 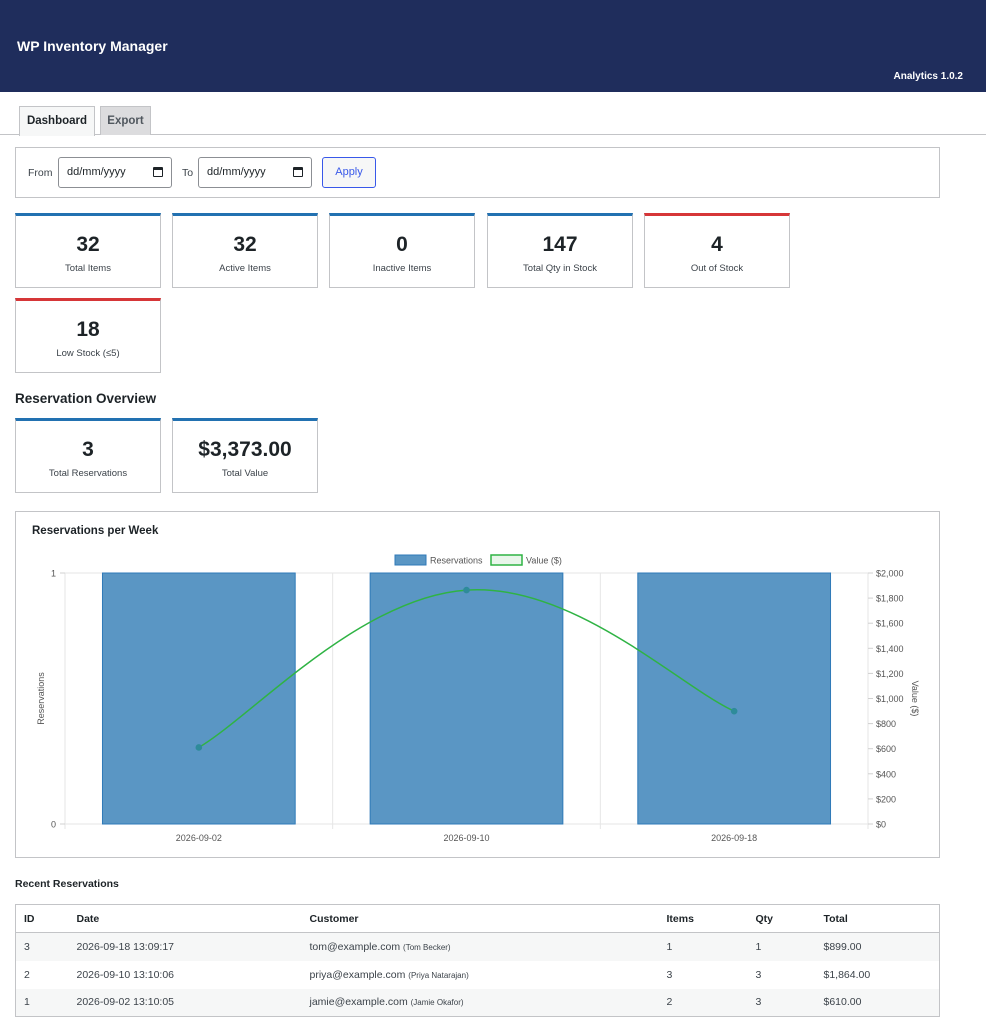 What do you see at coordinates (560, 268) in the screenshot?
I see `stat-label: Total Qty in Stock` at bounding box center [560, 268].